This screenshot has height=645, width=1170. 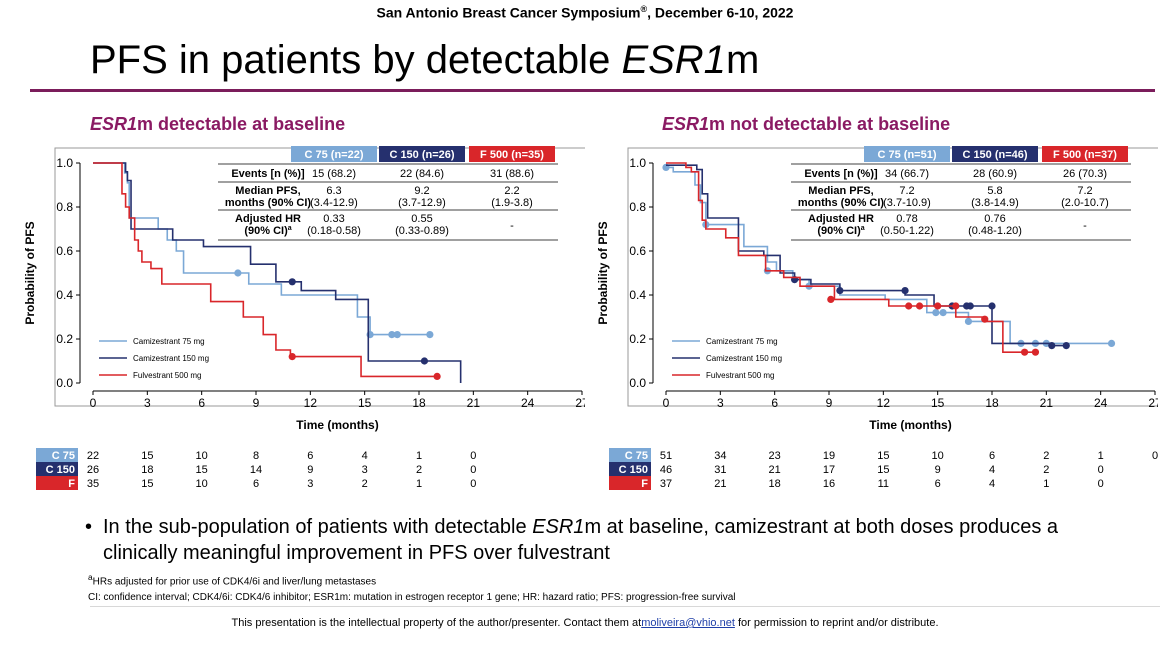 What do you see at coordinates (147, 456) in the screenshot?
I see `risk-count: 15` at bounding box center [147, 456].